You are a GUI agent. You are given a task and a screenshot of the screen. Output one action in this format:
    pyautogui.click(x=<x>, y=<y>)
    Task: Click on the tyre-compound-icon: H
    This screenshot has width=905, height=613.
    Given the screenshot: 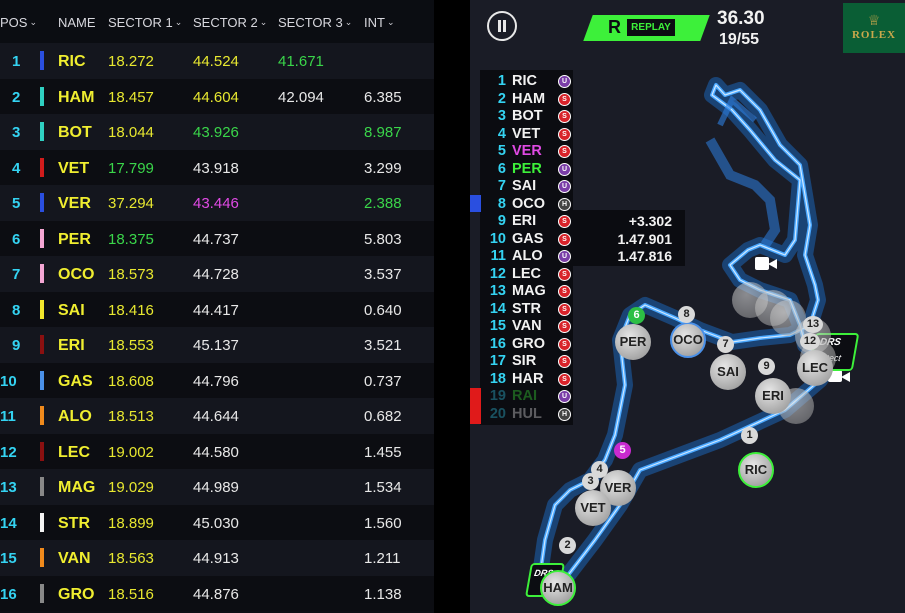 What is the action you would take?
    pyautogui.click(x=564, y=414)
    